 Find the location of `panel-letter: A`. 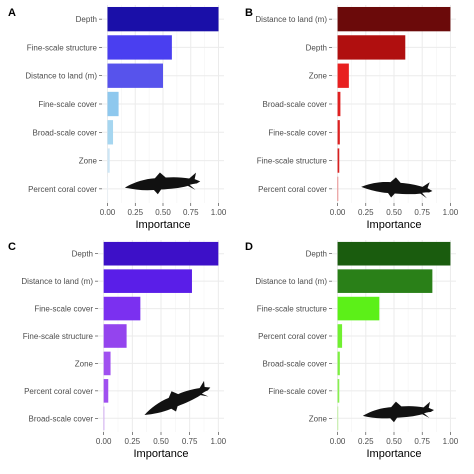

panel-letter: A is located at coordinates (12, 13).